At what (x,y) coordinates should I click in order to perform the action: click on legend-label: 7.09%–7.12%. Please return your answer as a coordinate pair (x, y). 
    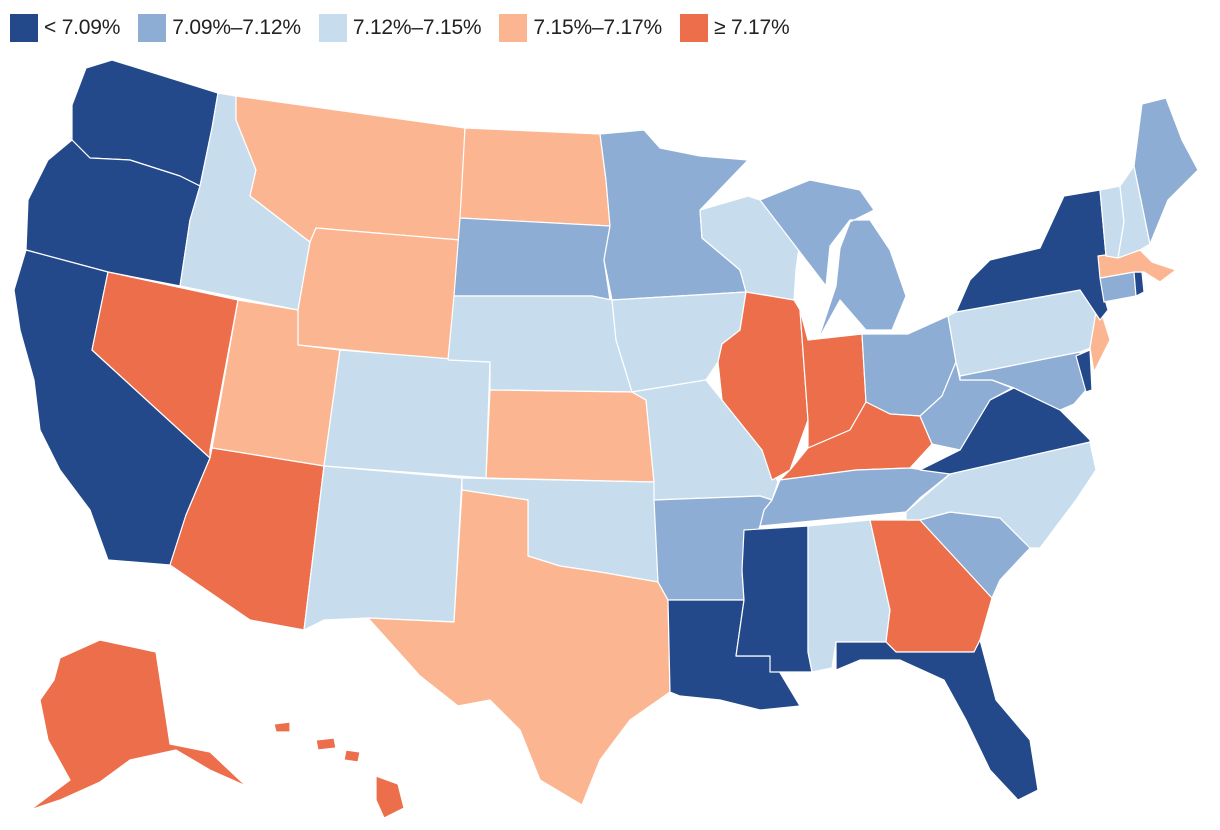
    Looking at the image, I should click on (236, 27).